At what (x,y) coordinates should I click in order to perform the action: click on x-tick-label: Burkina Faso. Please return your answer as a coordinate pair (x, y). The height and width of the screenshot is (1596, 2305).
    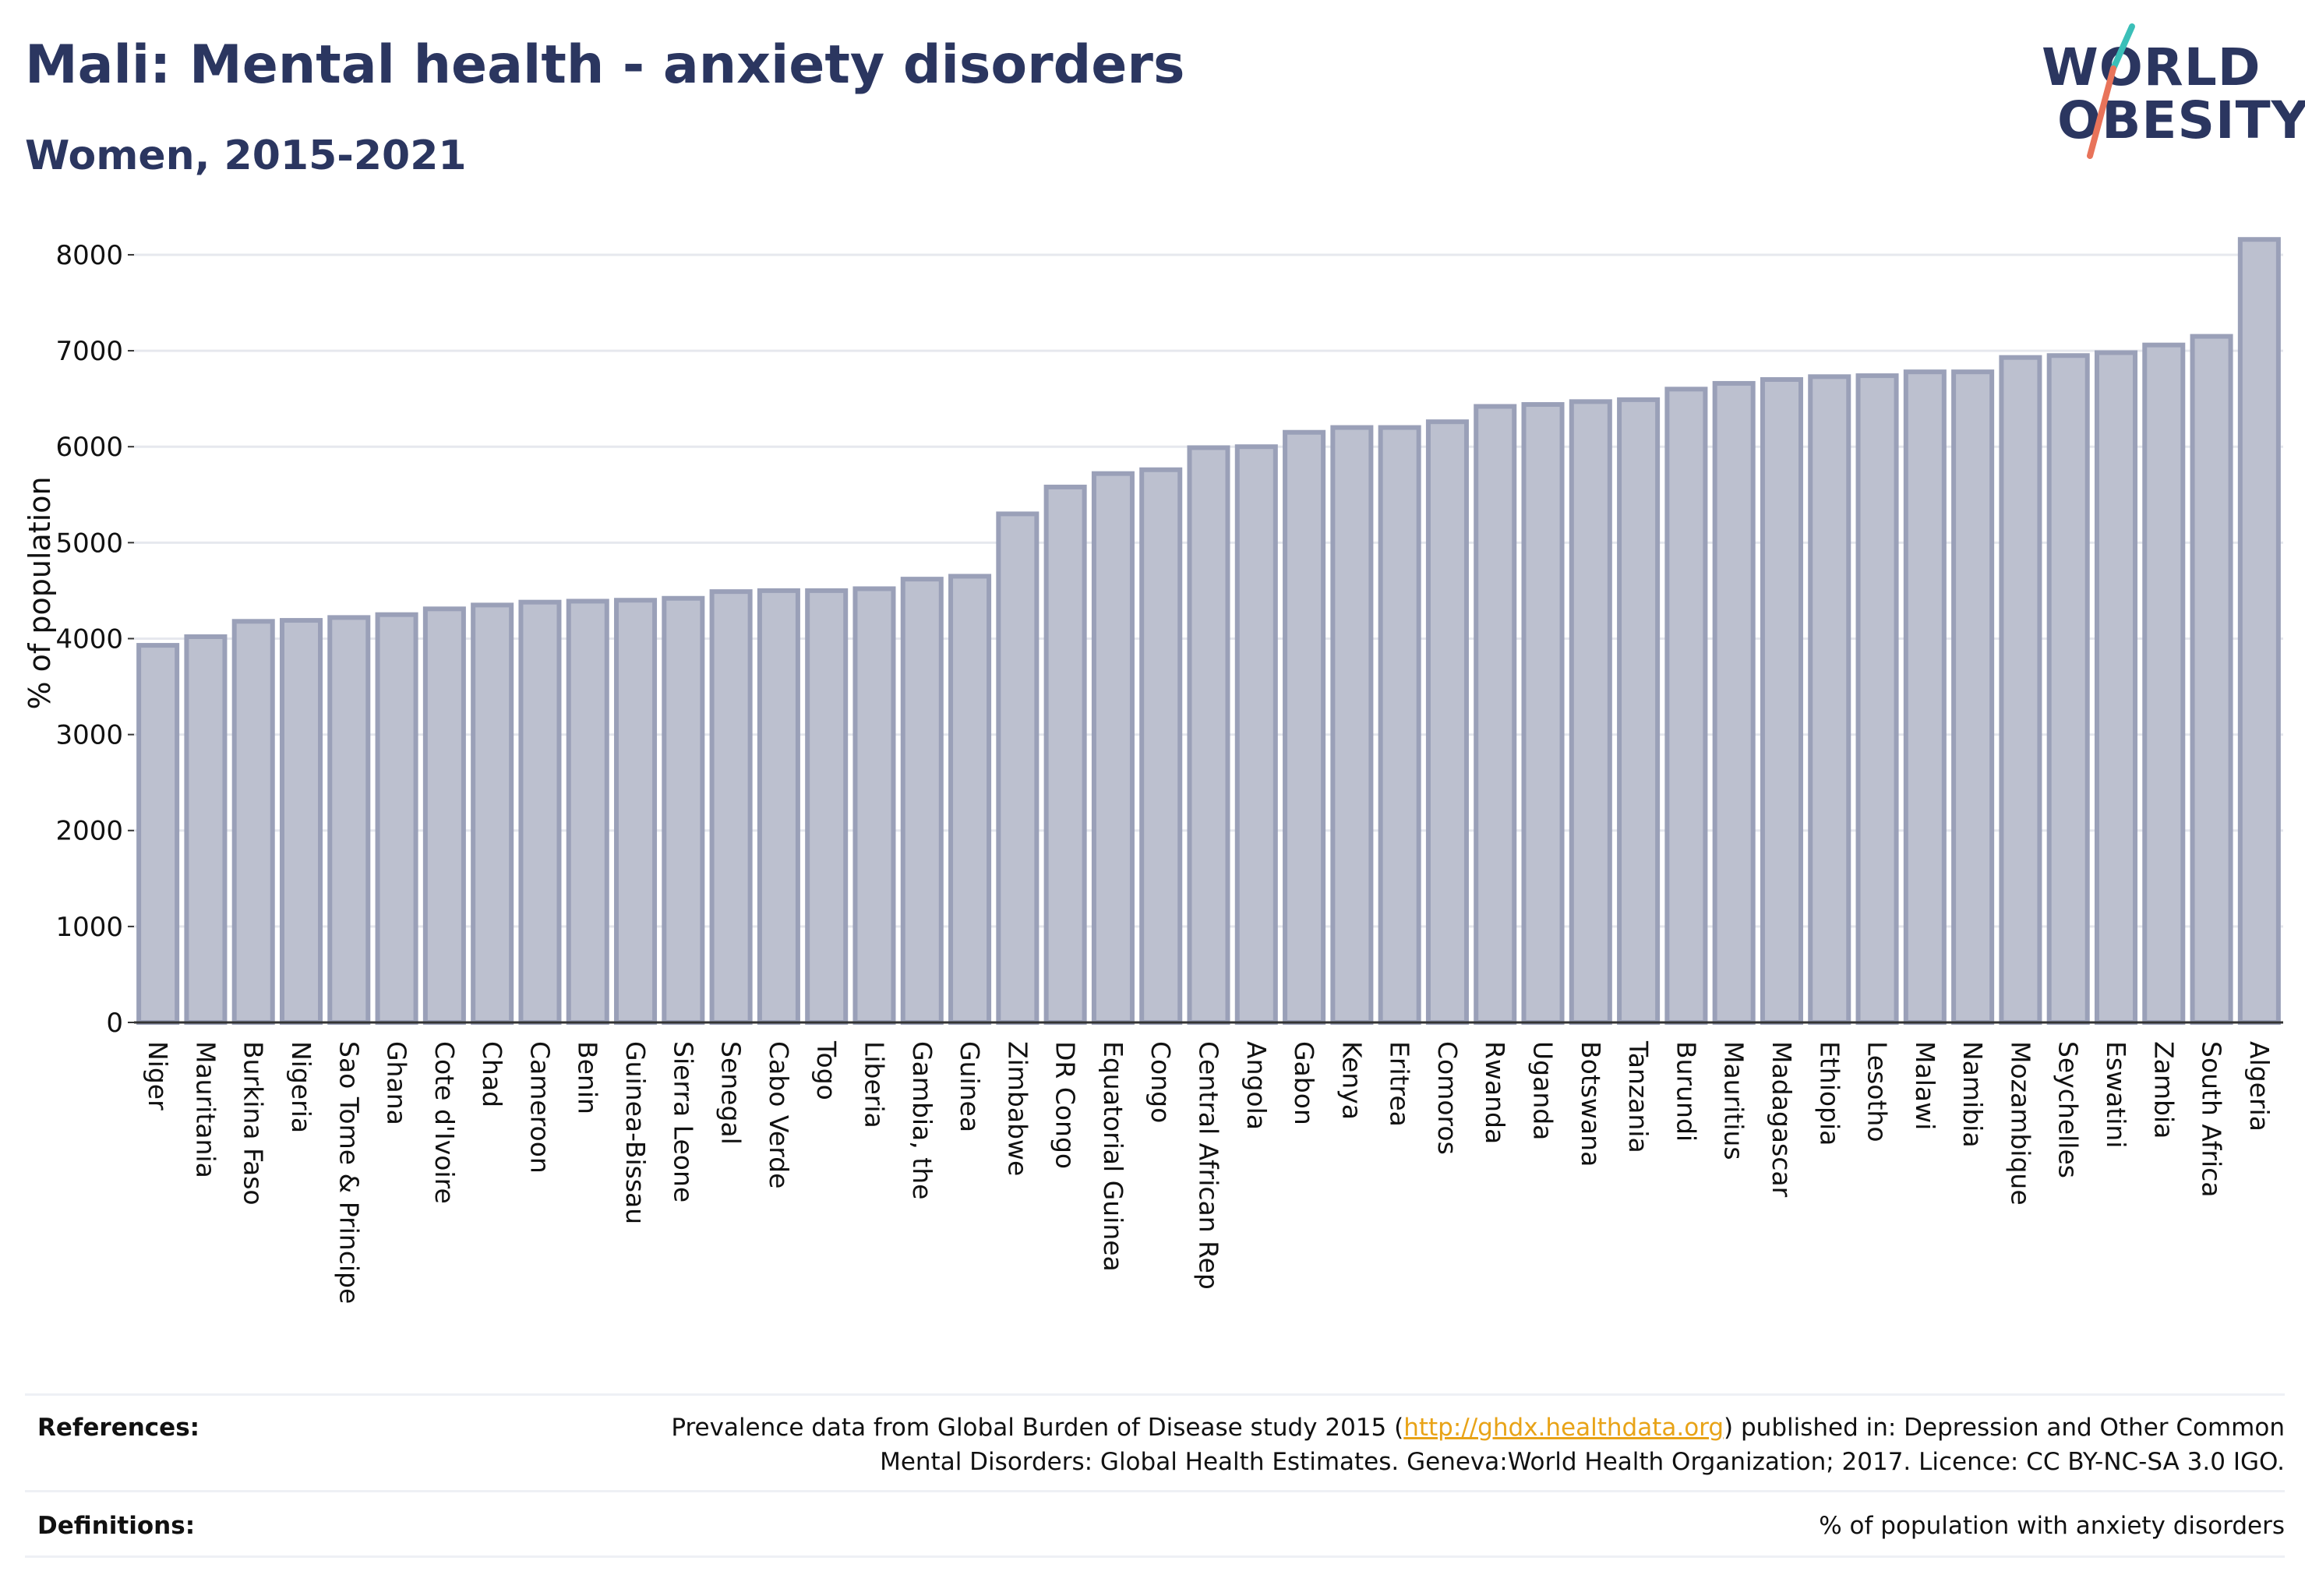
    Looking at the image, I should click on (253, 1123).